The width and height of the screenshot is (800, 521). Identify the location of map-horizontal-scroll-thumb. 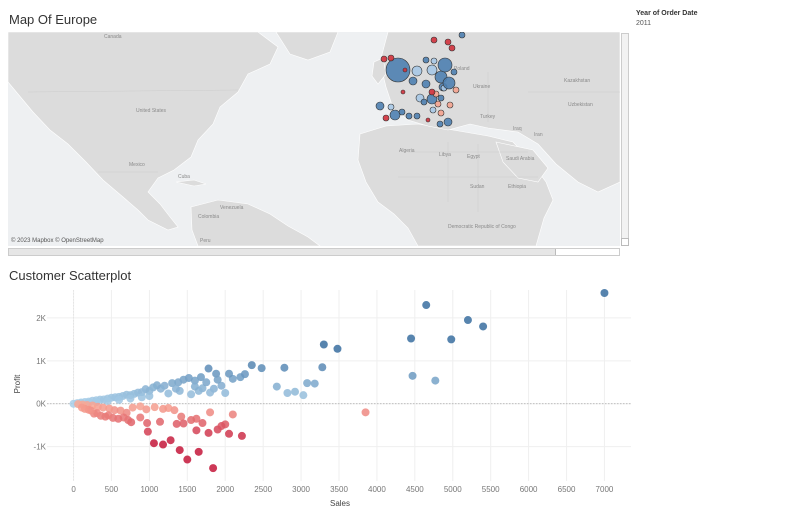
(282, 252).